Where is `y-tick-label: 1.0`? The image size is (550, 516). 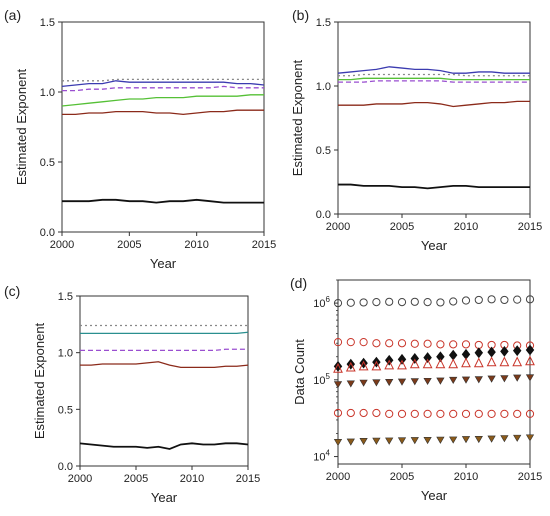
y-tick-label: 1.0 is located at coordinates (65, 354).